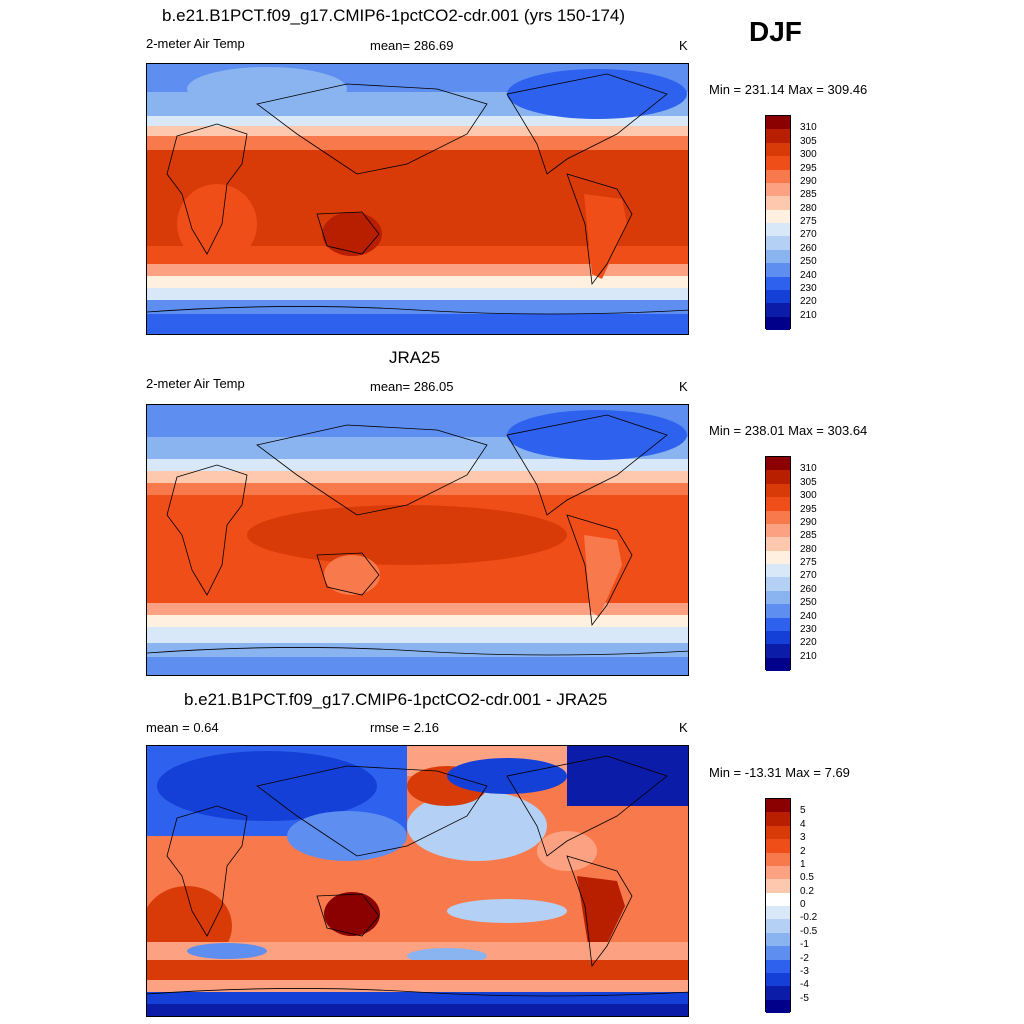 Image resolution: width=1024 pixels, height=1024 pixels. Describe the element at coordinates (803, 838) in the screenshot. I see `colorbar-tick-label: 3` at that location.